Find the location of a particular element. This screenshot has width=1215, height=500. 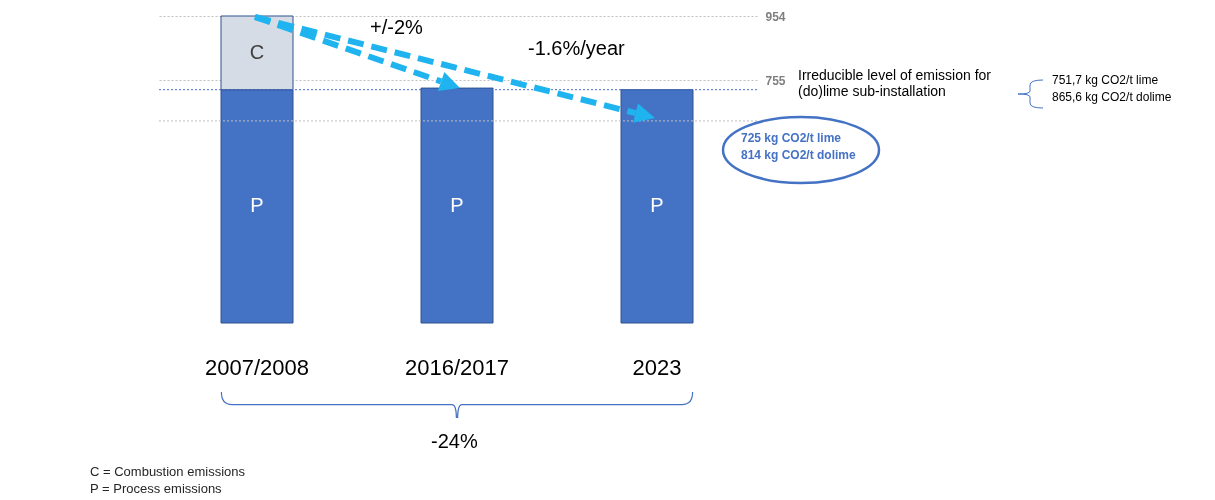

text: P = Process emissions is located at coordinates (156, 489).